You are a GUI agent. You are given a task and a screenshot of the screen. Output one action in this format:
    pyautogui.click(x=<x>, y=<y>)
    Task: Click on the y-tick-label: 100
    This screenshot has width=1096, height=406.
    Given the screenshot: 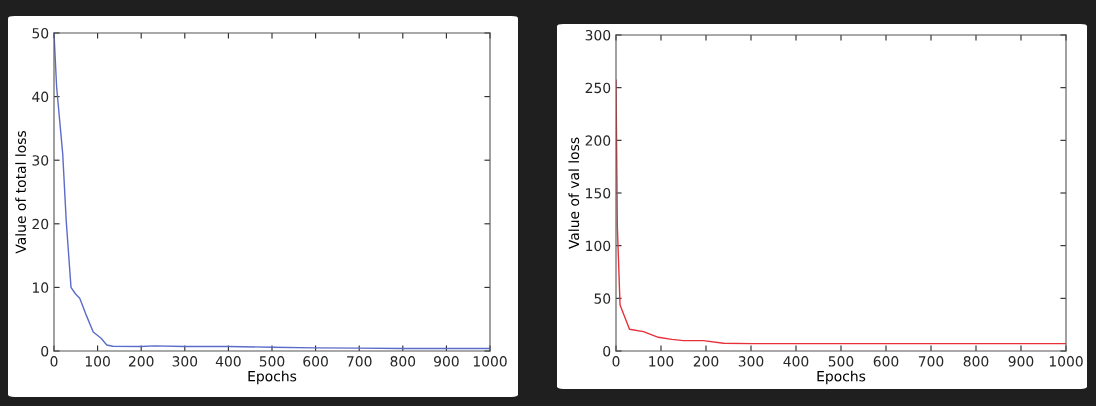 What is the action you would take?
    pyautogui.click(x=598, y=246)
    